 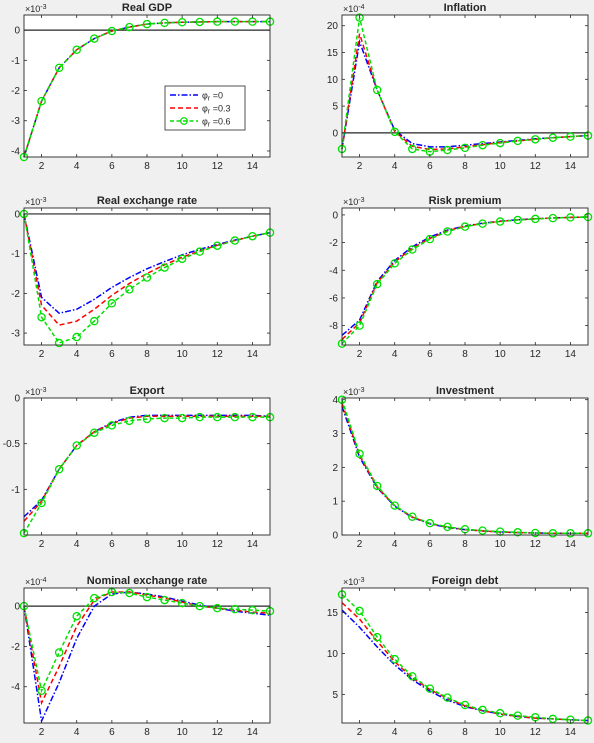 What do you see at coordinates (335, 434) in the screenshot?
I see `y-tick-label: 3` at bounding box center [335, 434].